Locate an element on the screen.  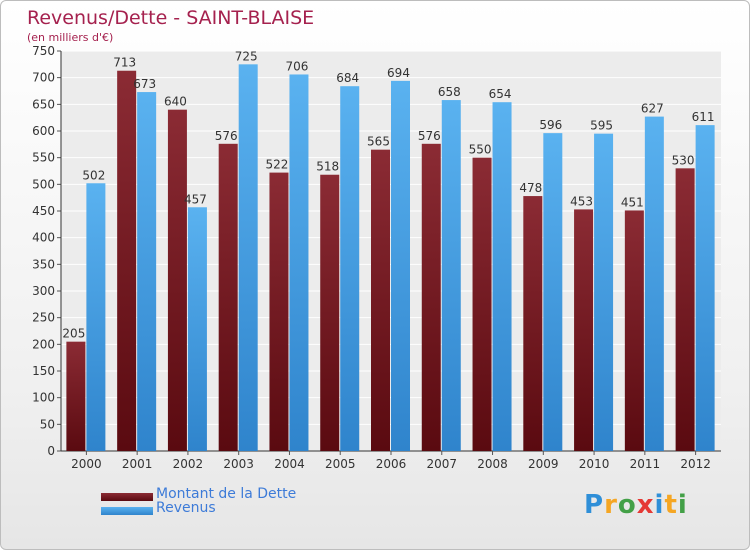
label-dette-2010: 453 is located at coordinates (581, 201).